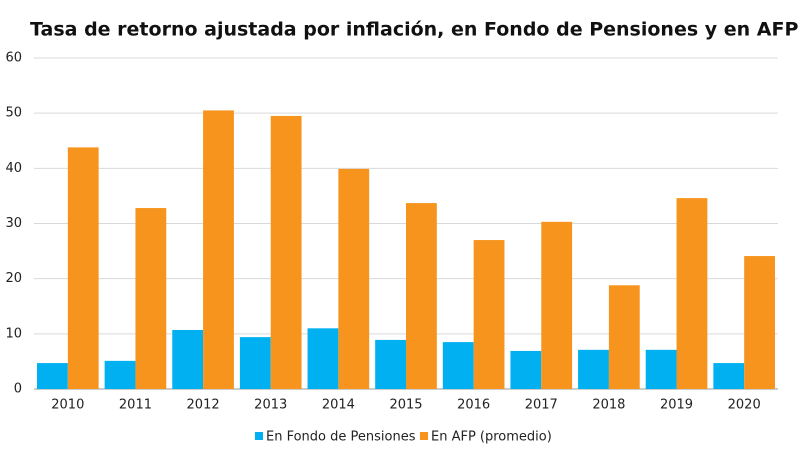 Image resolution: width=800 pixels, height=456 pixels. I want to click on x-tick-label: 2012, so click(203, 405).